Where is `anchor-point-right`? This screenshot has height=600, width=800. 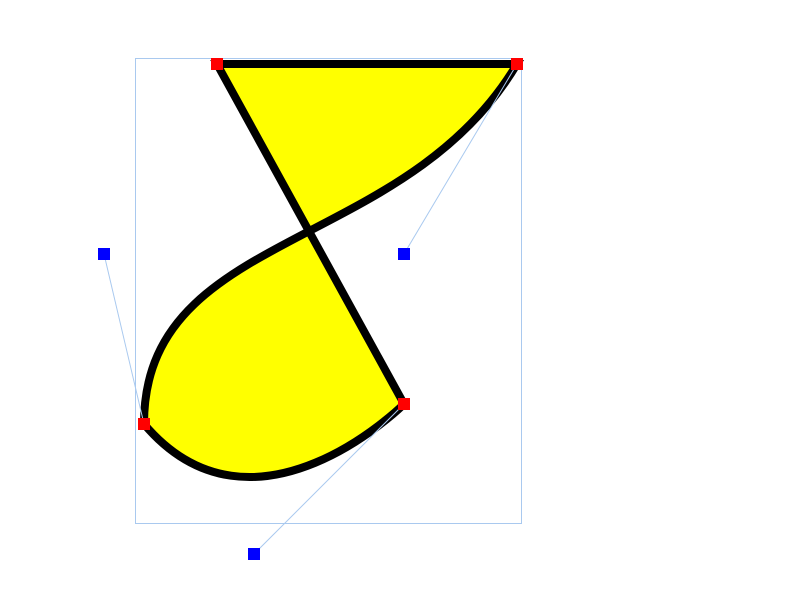
anchor-point-right is located at coordinates (404, 404).